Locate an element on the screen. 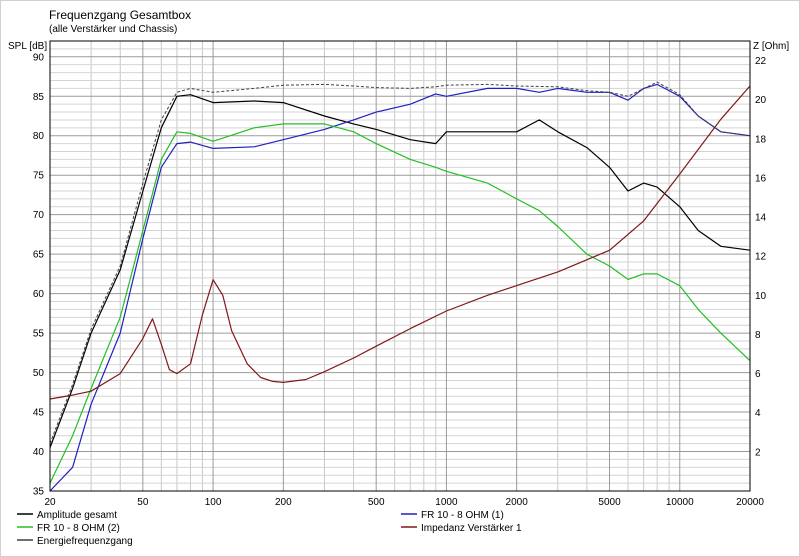  y-tick-label-right: 20 is located at coordinates (761, 100).